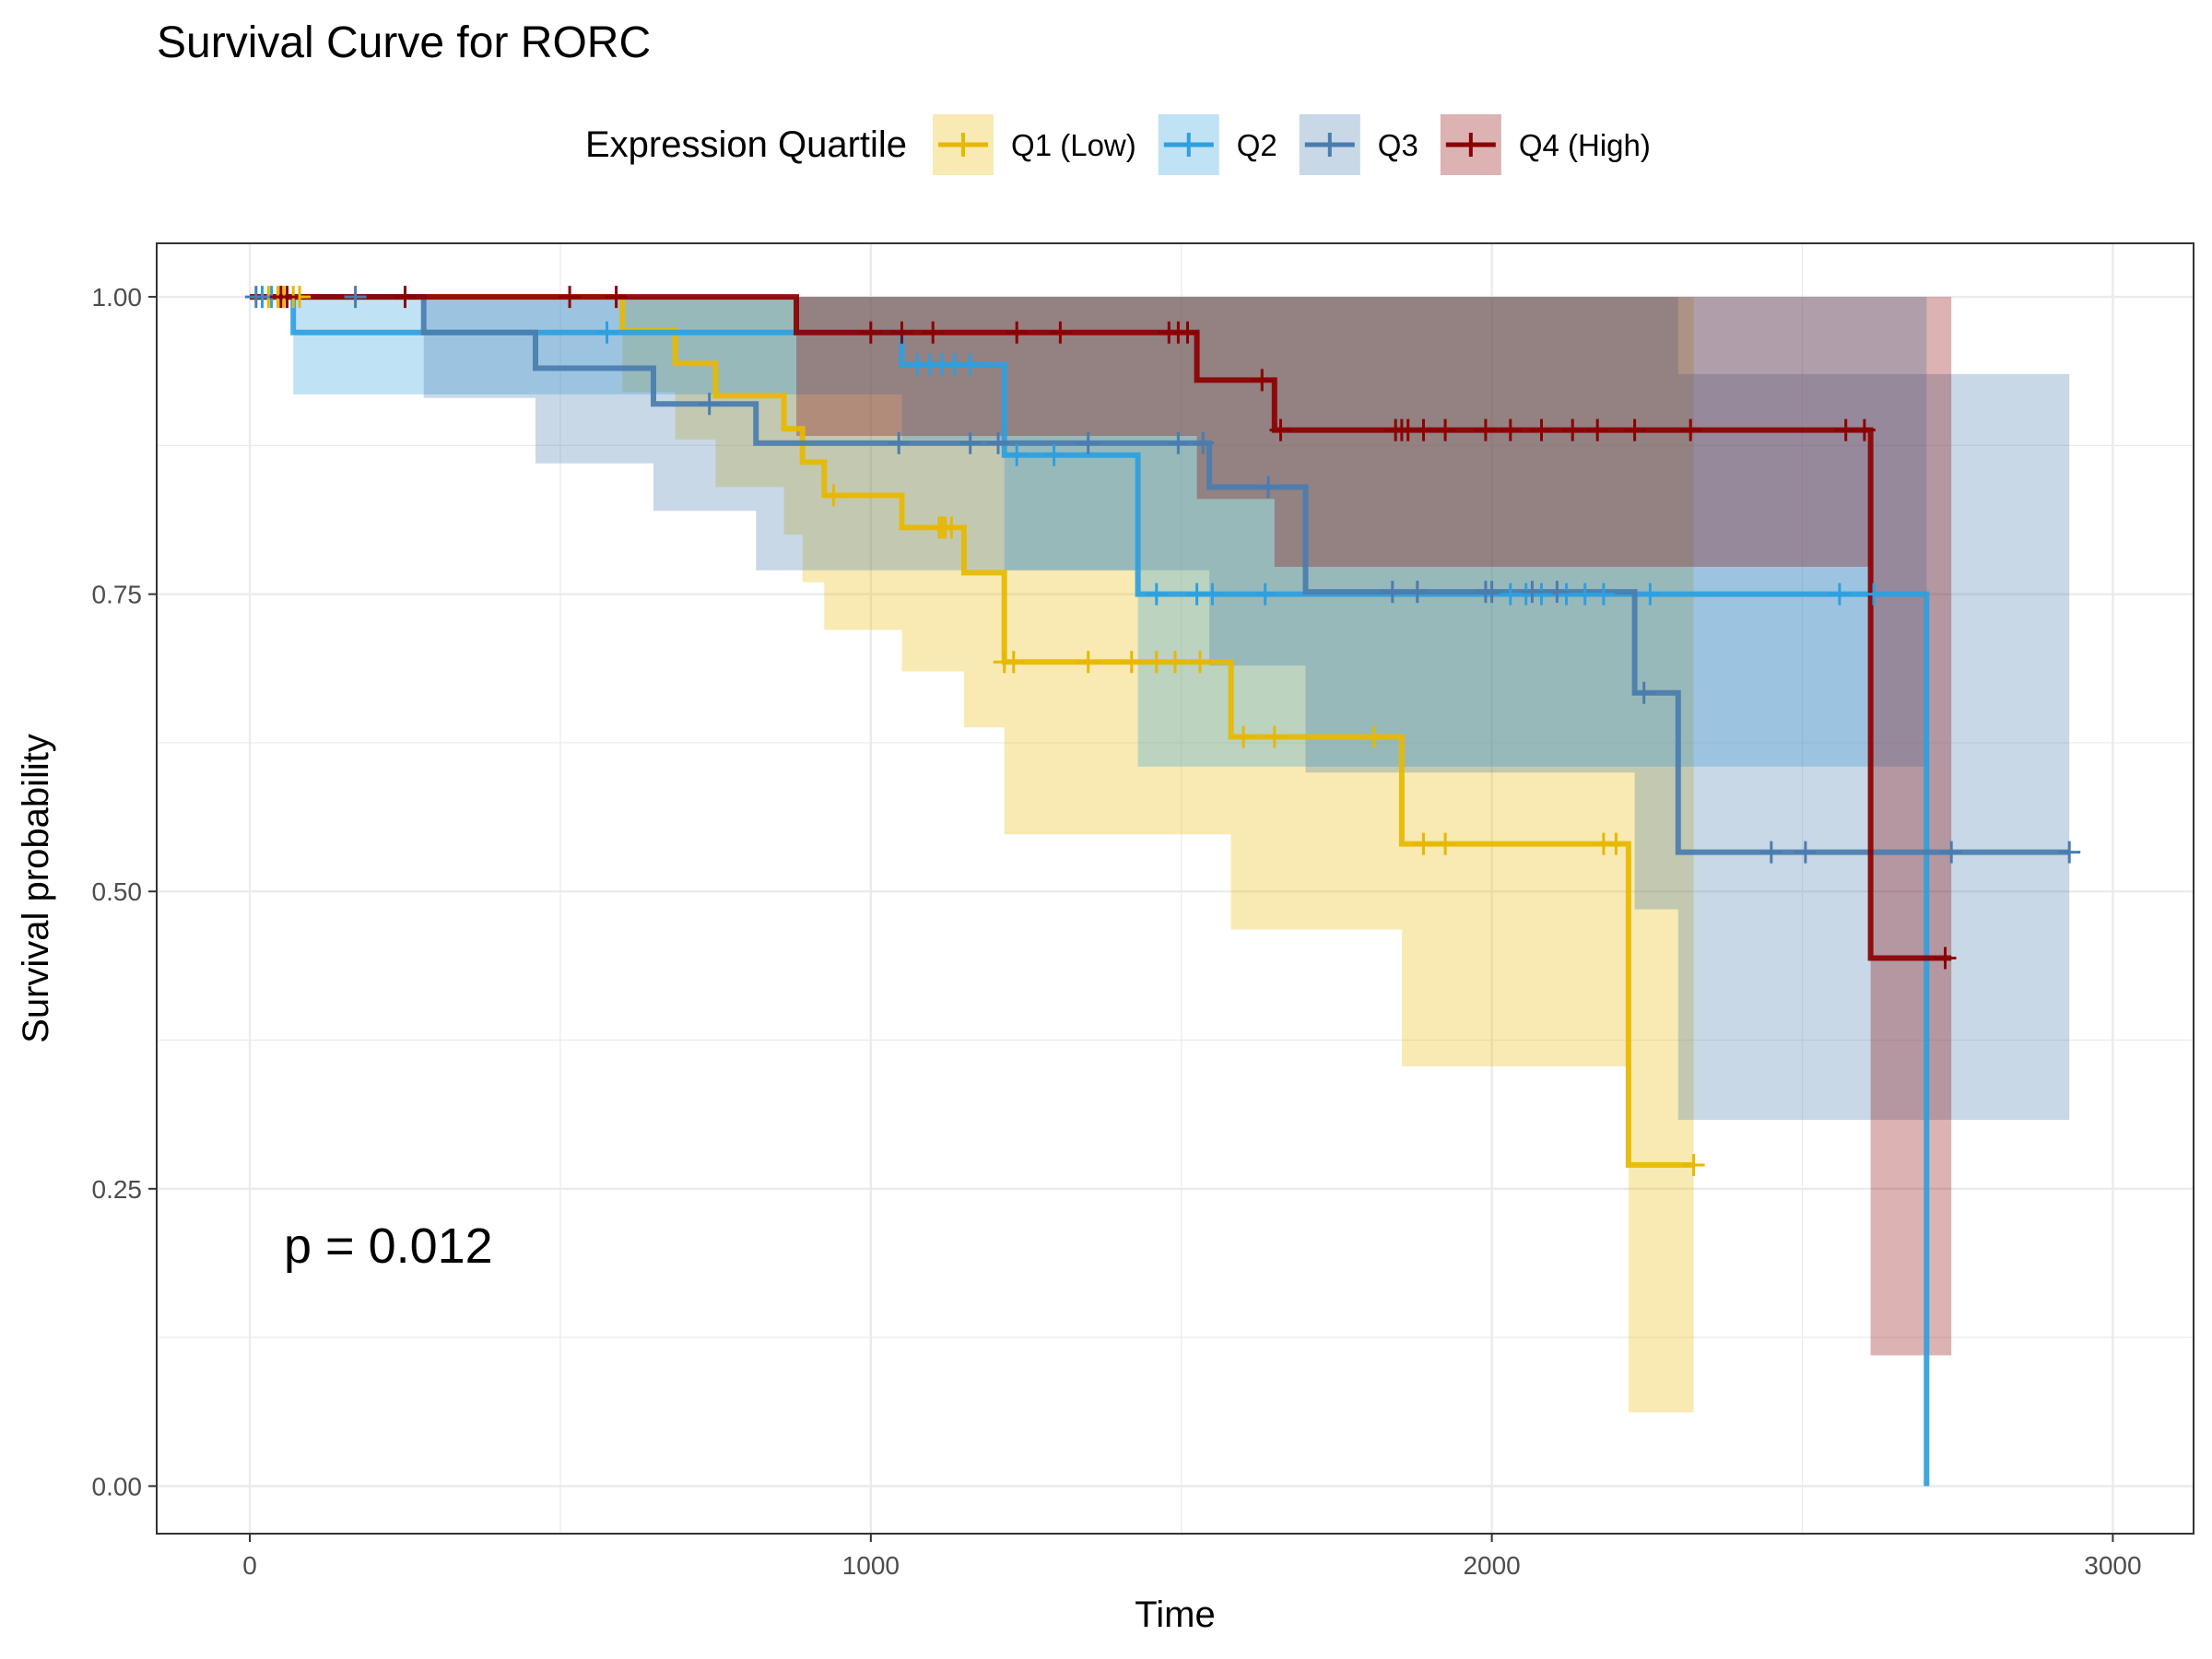  I want to click on chart-title: Survival Curve for RORC, so click(404, 42).